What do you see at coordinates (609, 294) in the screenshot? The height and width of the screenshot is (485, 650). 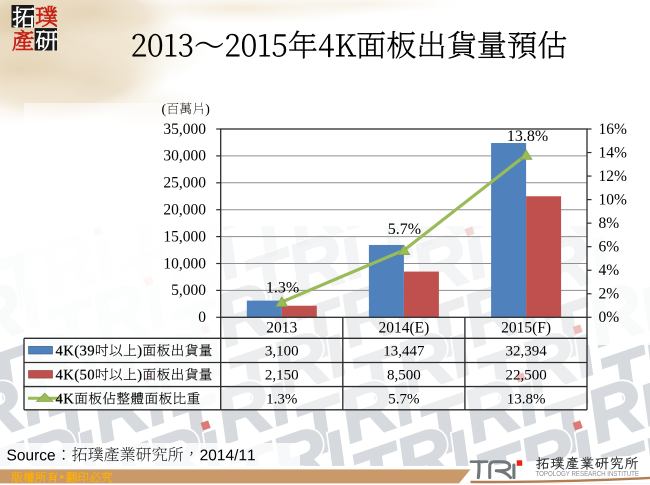 I see `svg-text: 2%` at bounding box center [609, 294].